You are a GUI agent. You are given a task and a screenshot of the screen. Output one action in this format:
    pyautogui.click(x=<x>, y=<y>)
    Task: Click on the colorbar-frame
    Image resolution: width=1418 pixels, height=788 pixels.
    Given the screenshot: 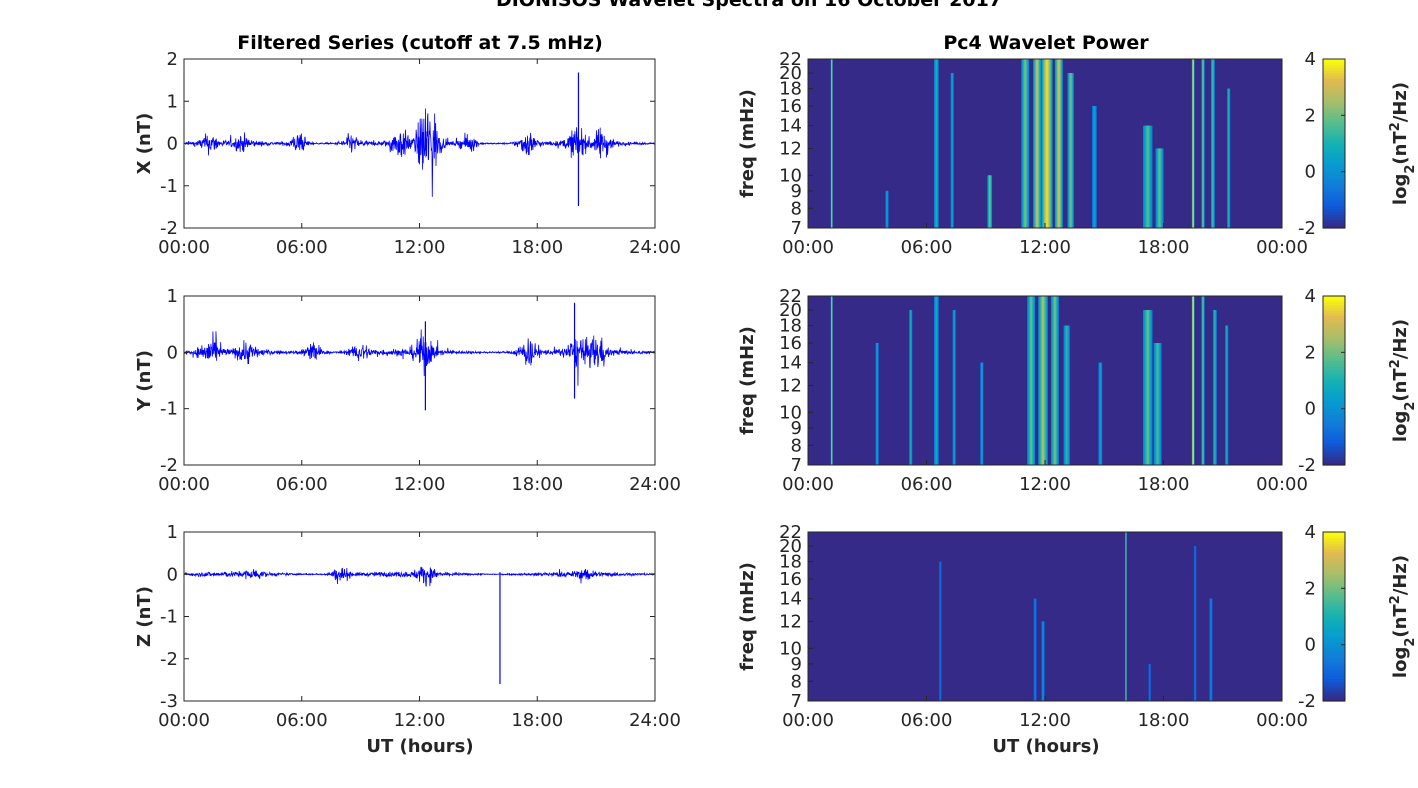 What is the action you would take?
    pyautogui.click(x=1334, y=143)
    